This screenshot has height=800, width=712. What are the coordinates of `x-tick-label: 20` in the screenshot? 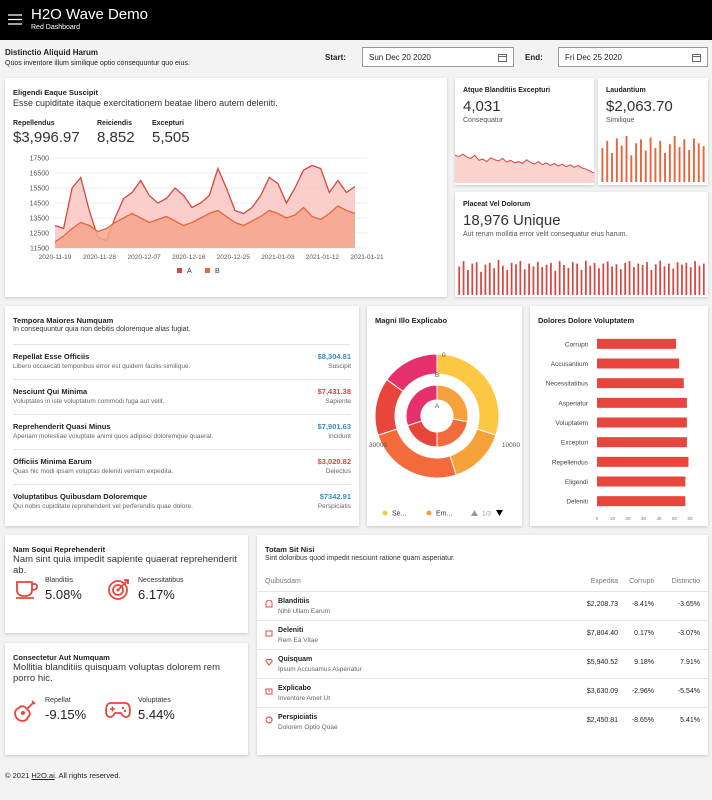 It's located at (628, 518).